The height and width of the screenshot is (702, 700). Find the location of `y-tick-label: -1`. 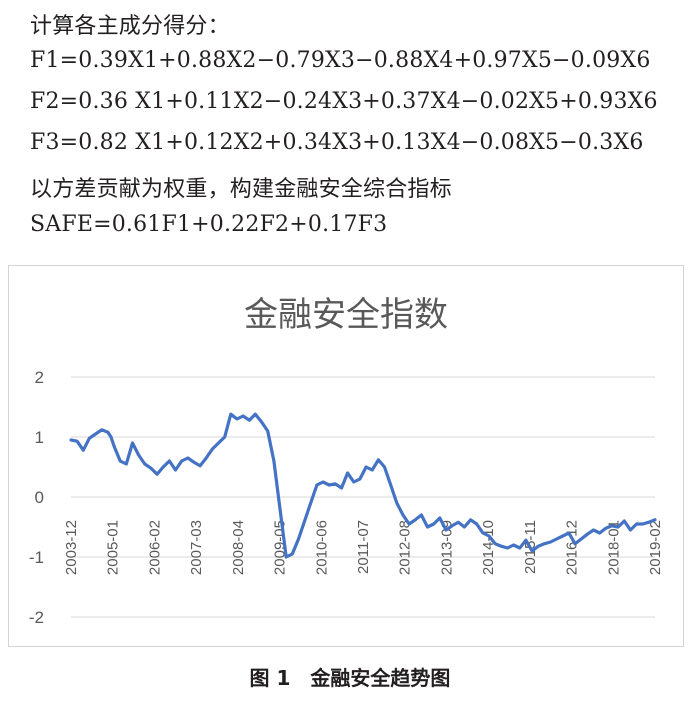

y-tick-label: -1 is located at coordinates (36, 557).